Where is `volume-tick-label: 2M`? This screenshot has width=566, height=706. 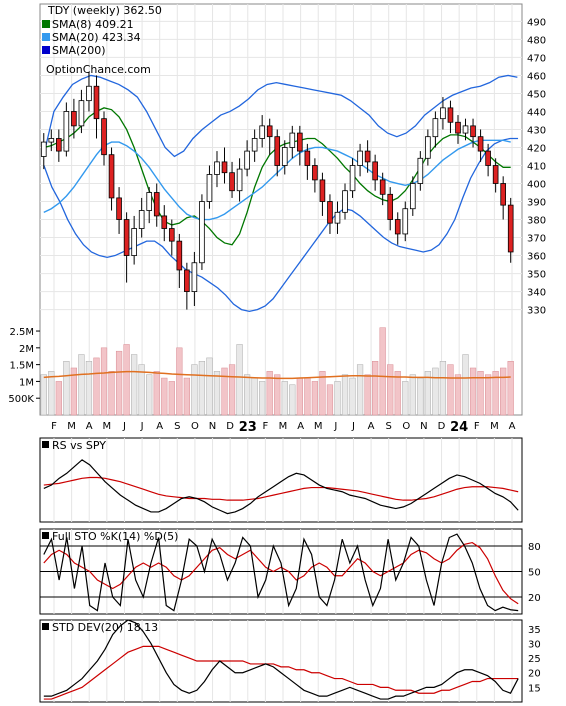 volume-tick-label: 2M is located at coordinates (26, 349).